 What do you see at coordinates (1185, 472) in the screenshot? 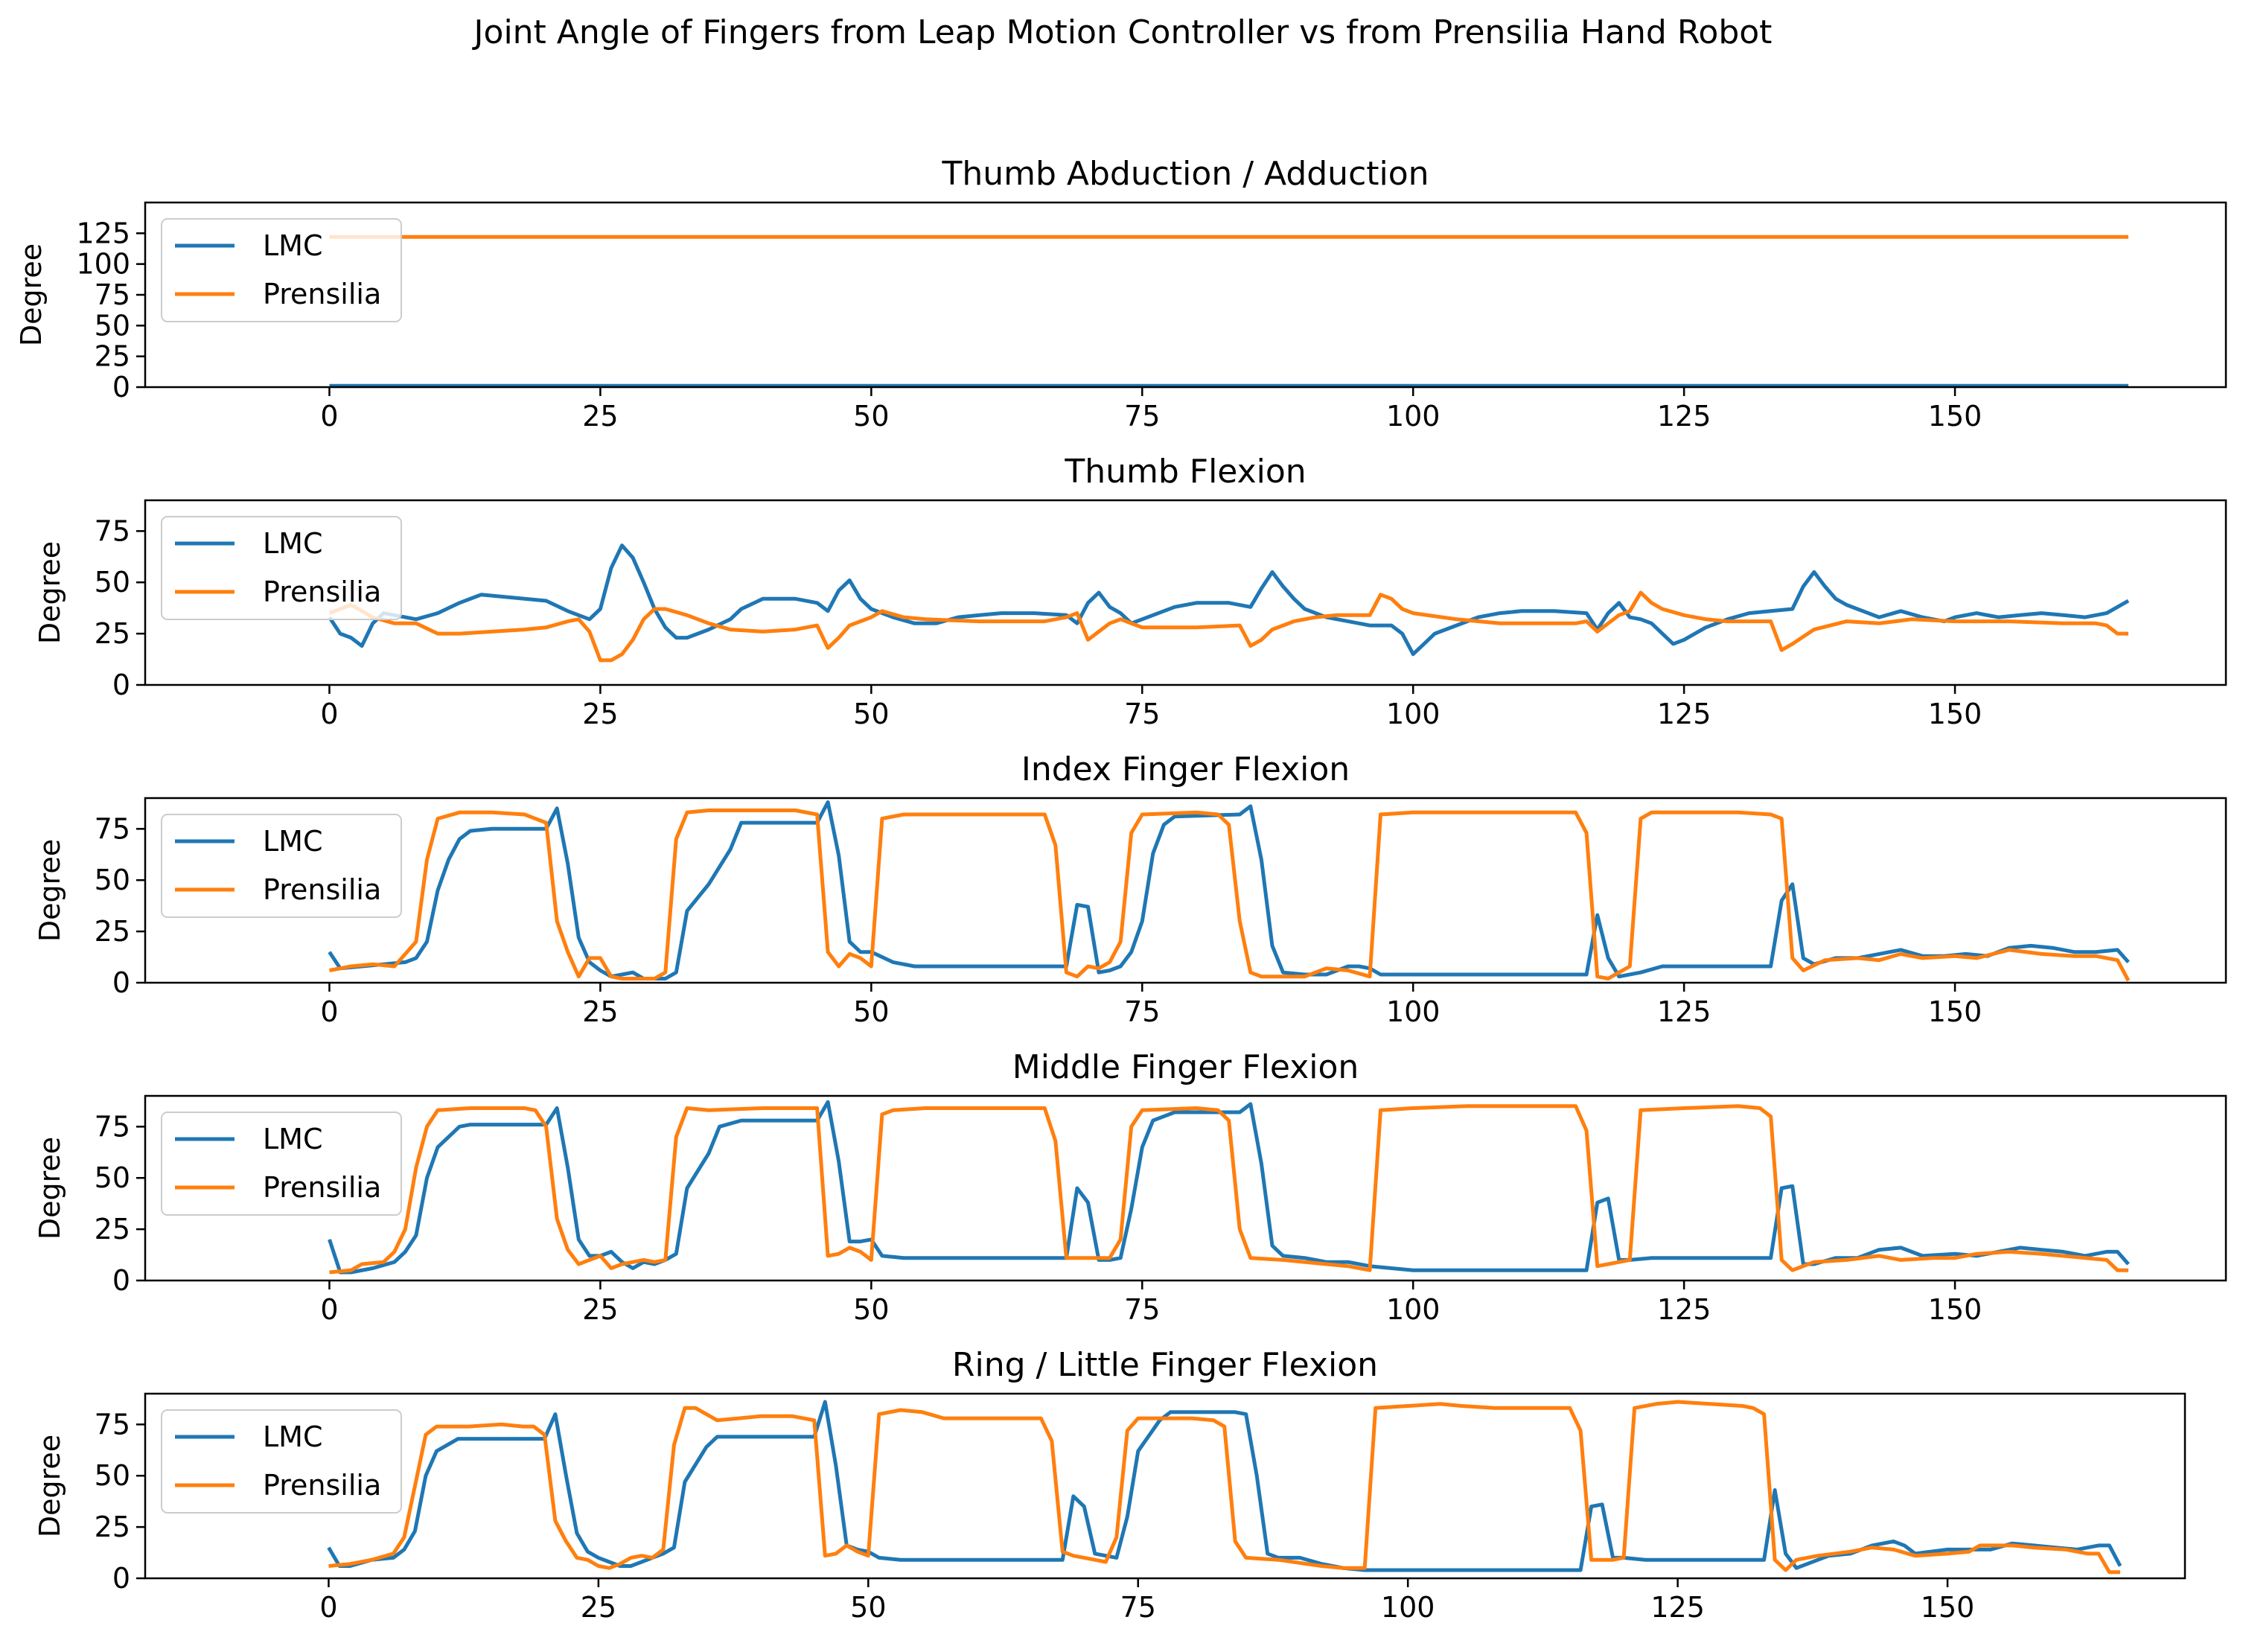
I see `subplot-title: Thumb Flexion` at bounding box center [1185, 472].